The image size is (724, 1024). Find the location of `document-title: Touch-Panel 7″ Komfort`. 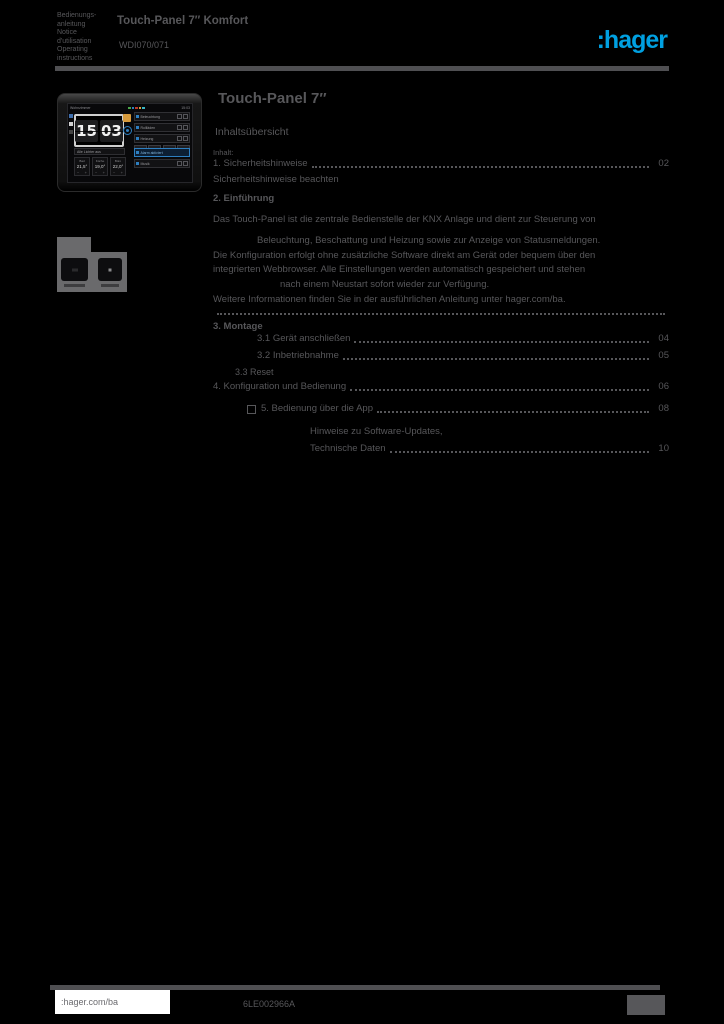

document-title: Touch-Panel 7″ Komfort is located at coordinates (183, 21).